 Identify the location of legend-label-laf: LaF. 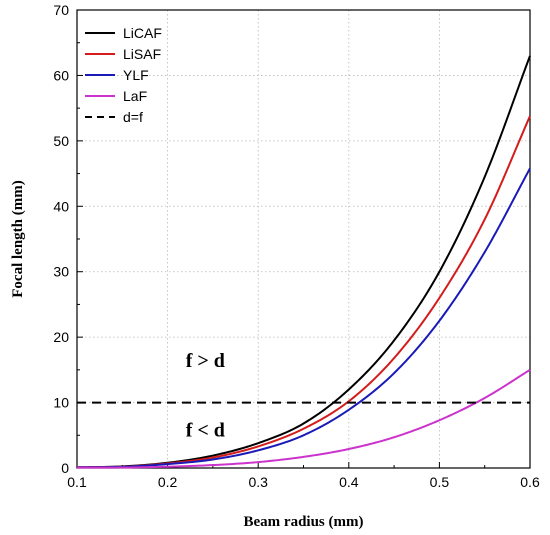
(135, 96).